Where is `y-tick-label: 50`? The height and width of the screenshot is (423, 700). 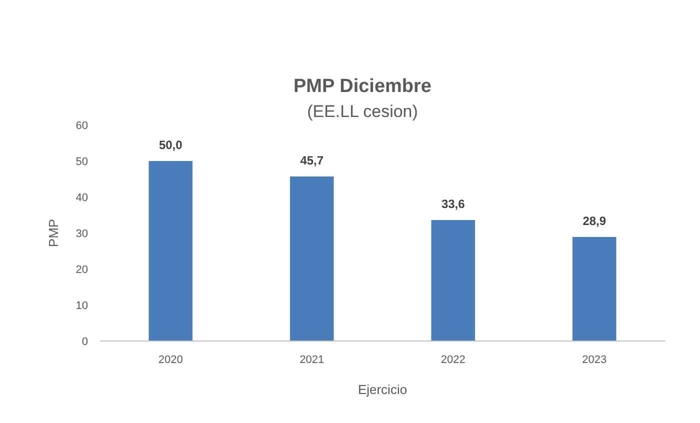
y-tick-label: 50 is located at coordinates (82, 162).